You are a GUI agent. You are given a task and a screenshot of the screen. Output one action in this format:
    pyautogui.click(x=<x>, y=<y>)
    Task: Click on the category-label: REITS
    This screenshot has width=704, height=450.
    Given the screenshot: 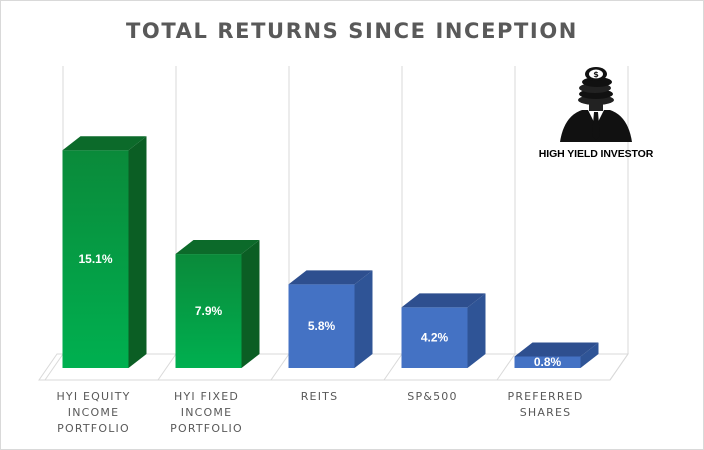 What is the action you would take?
    pyautogui.click(x=320, y=396)
    